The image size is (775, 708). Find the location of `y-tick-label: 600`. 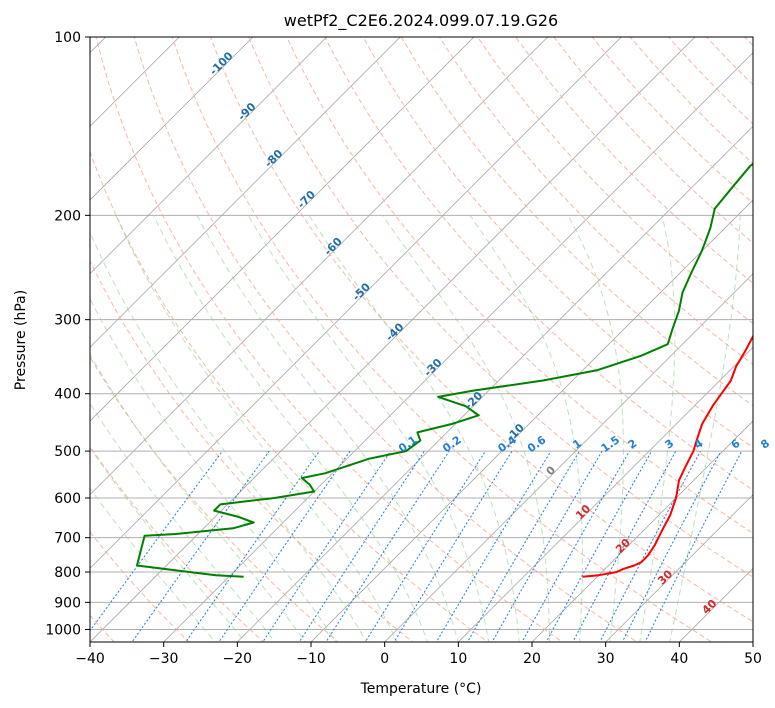

y-tick-label: 600 is located at coordinates (67, 499).